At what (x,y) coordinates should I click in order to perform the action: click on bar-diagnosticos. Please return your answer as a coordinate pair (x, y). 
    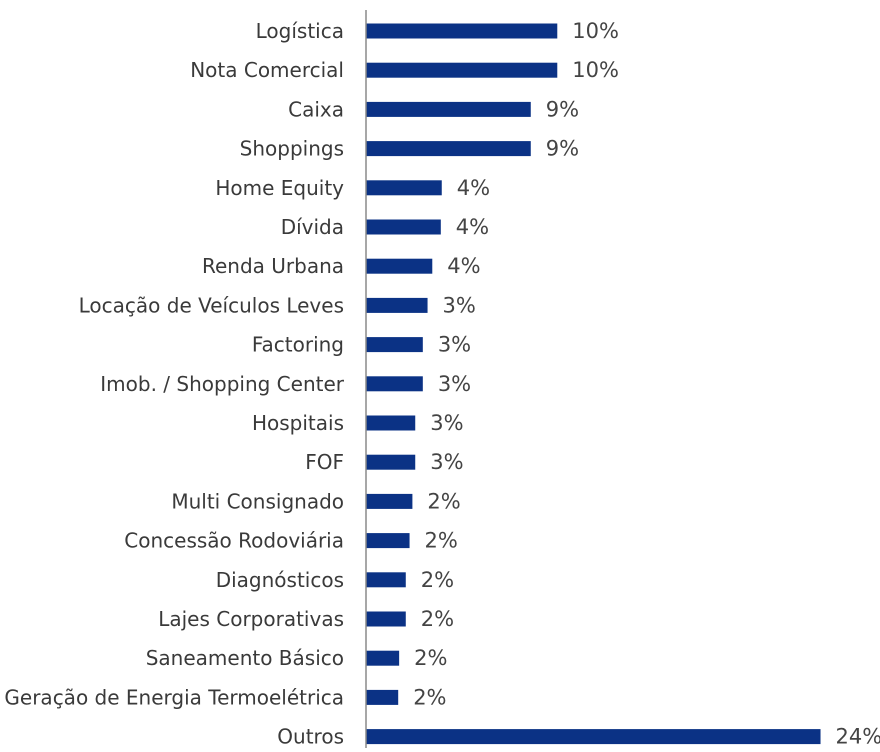
    Looking at the image, I should click on (386, 580).